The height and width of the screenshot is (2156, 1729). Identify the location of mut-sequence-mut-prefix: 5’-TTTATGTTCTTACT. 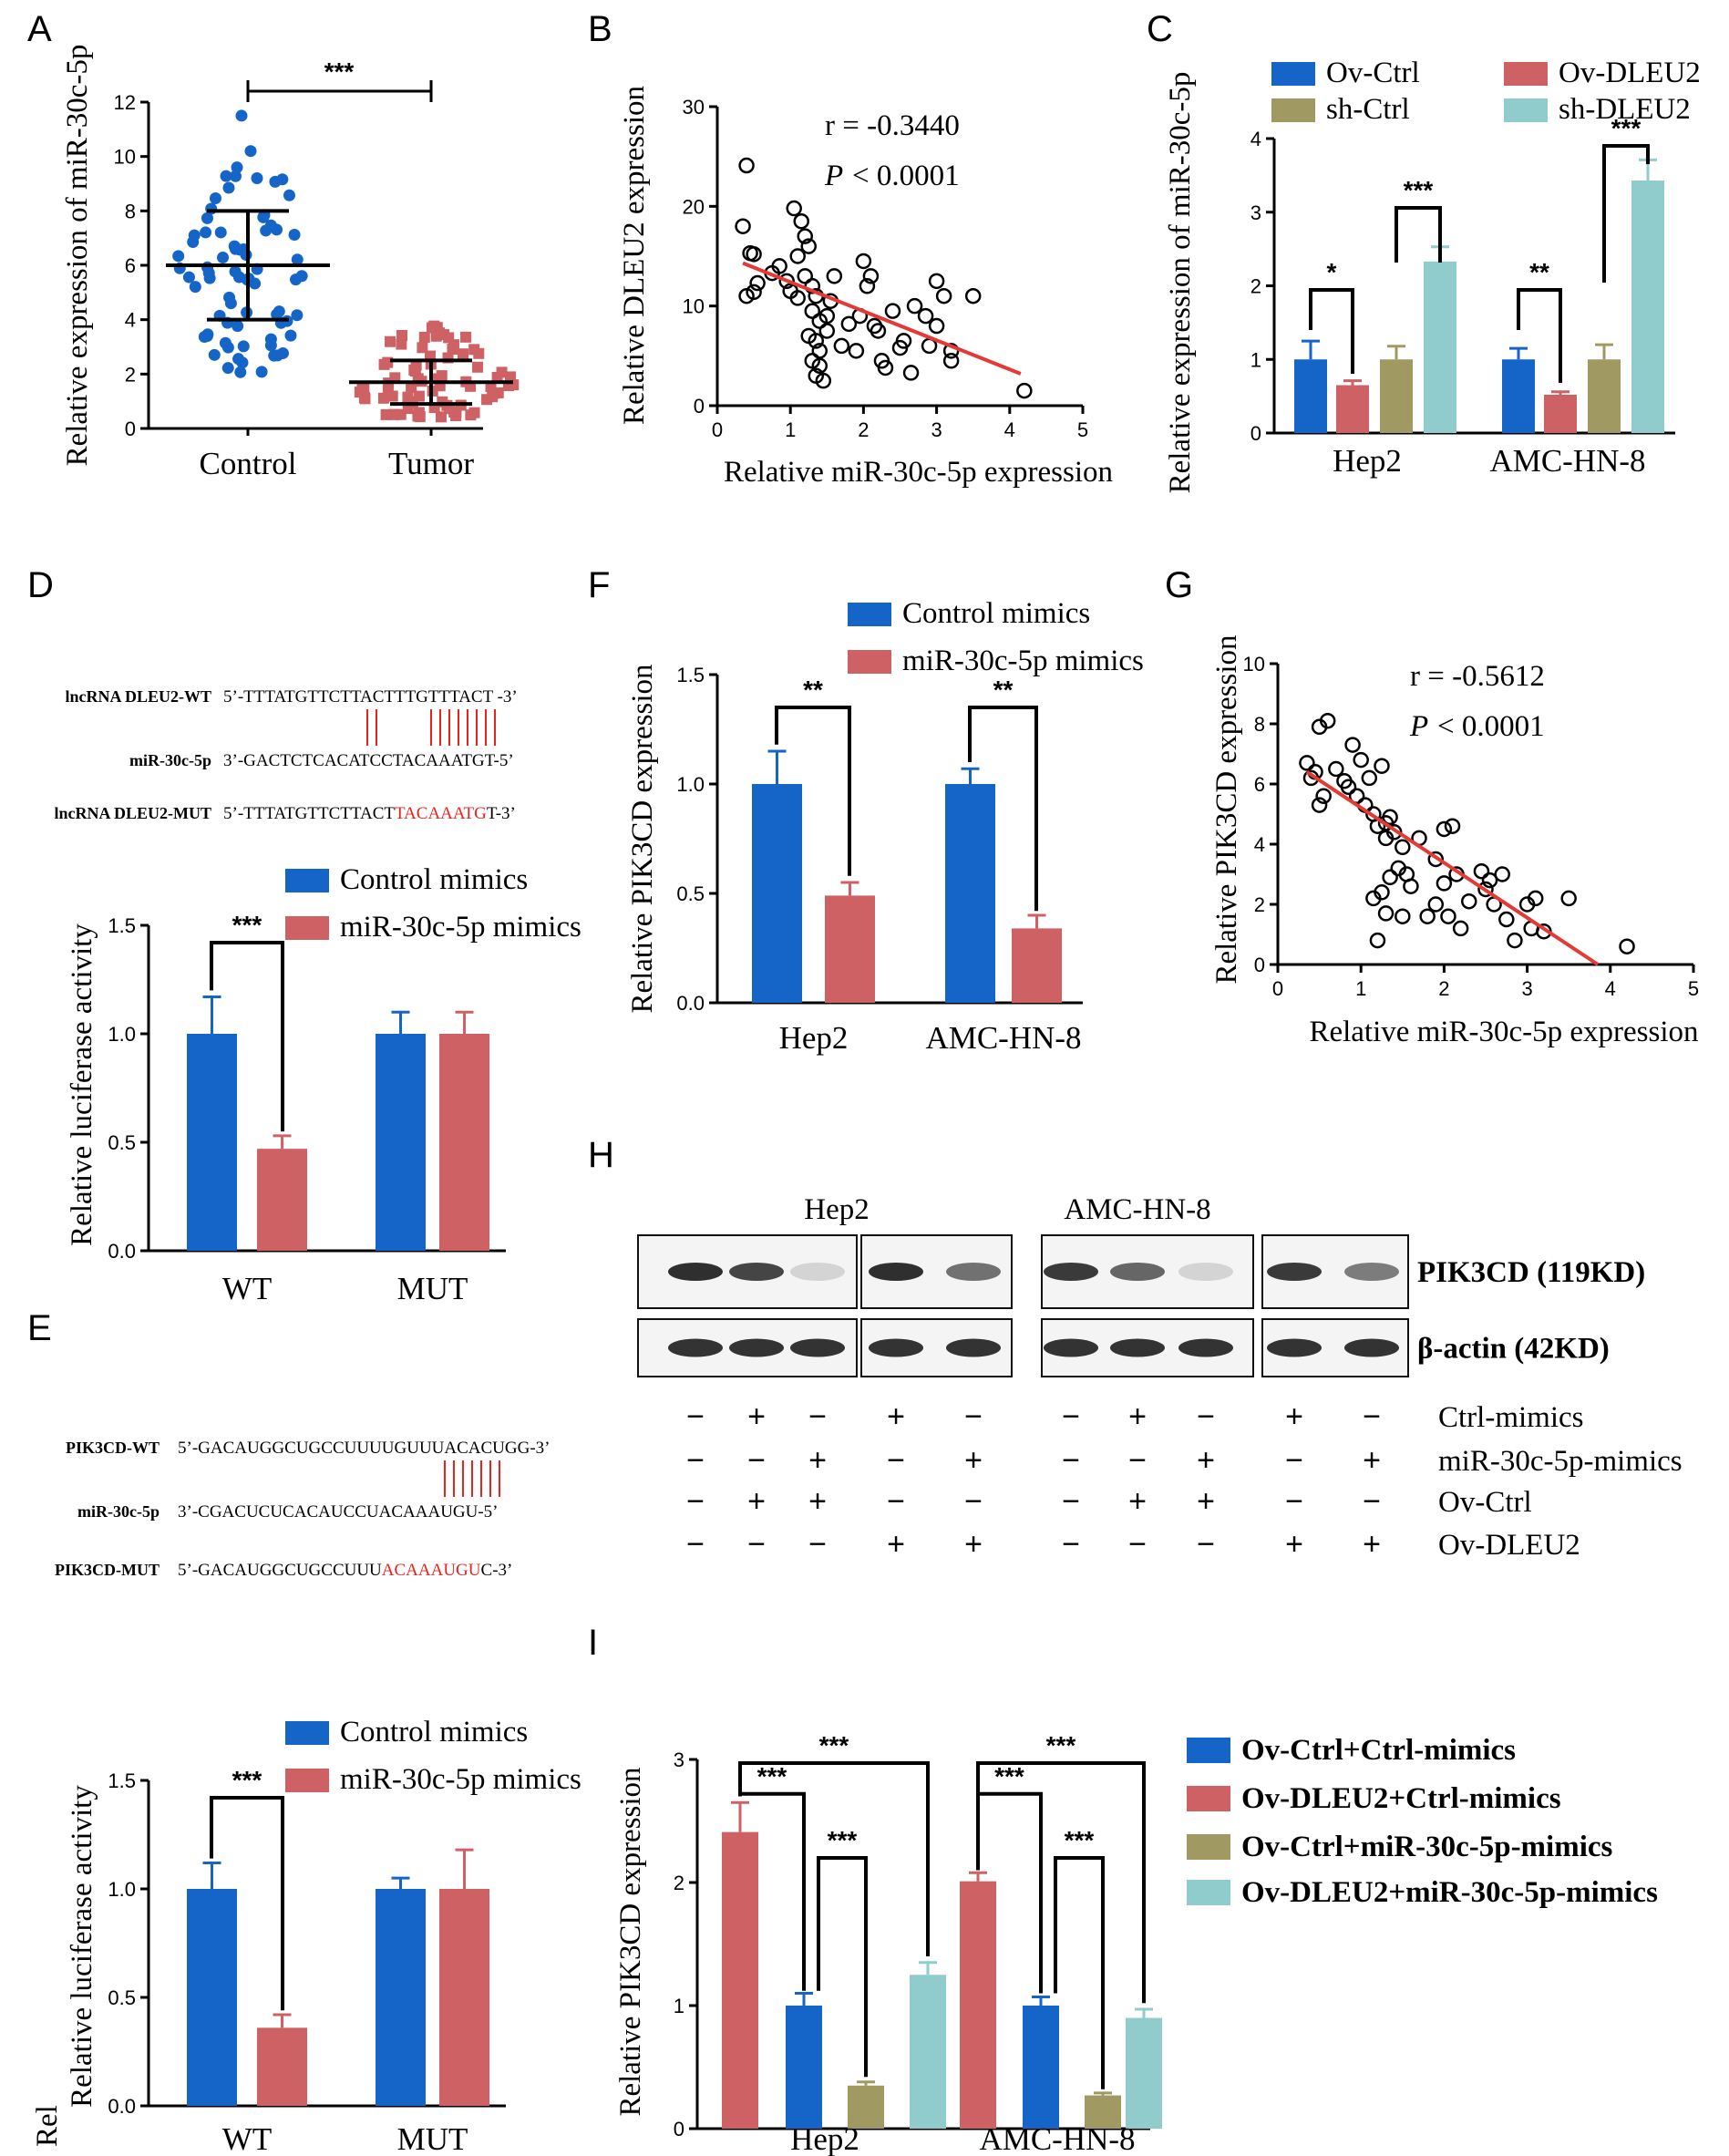
(309, 813).